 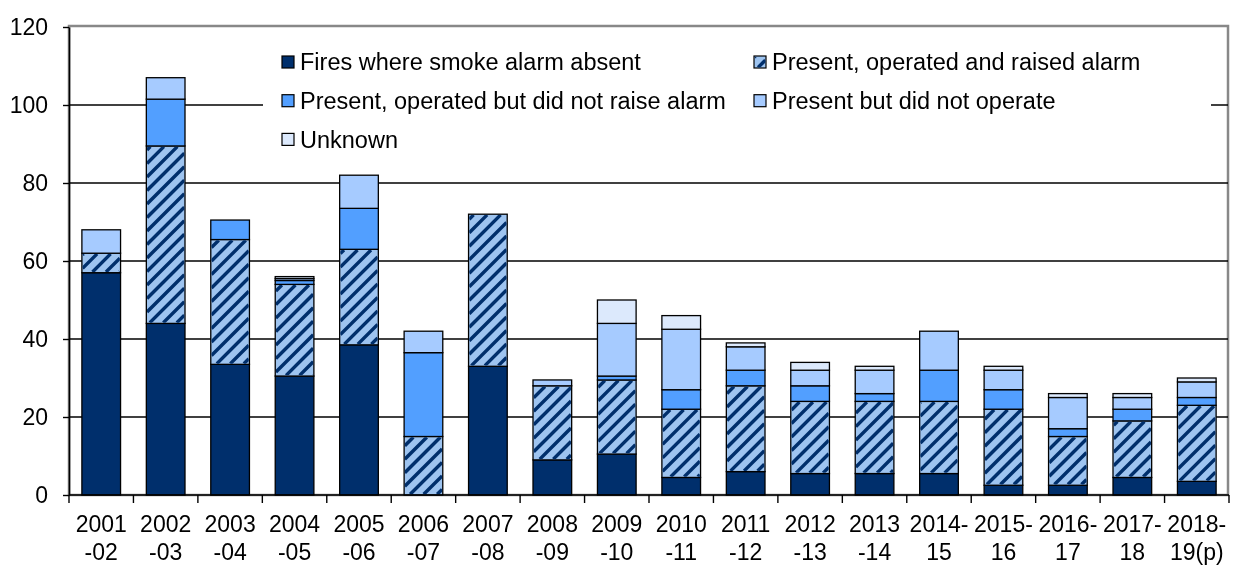 What do you see at coordinates (294, 538) in the screenshot?
I see `x-tick-label: 2004 -05` at bounding box center [294, 538].